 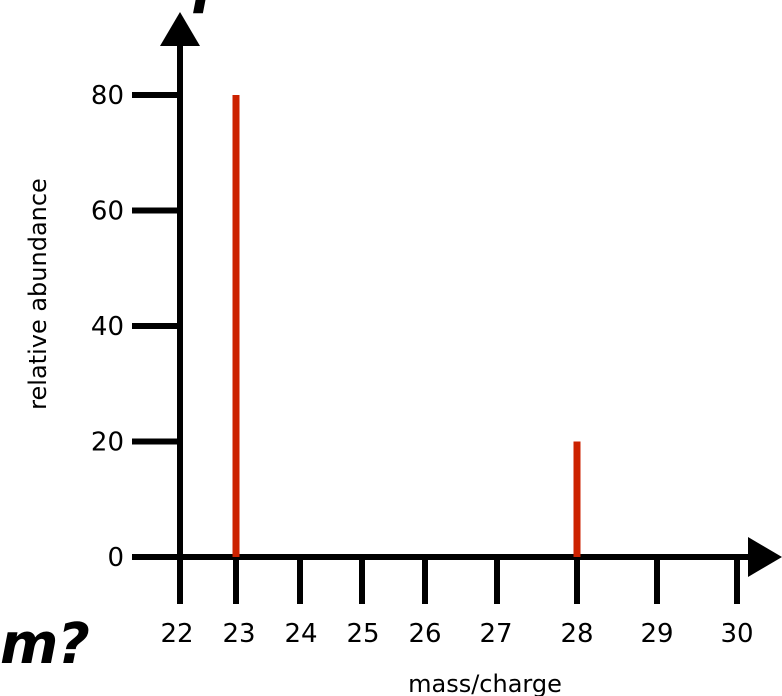 I want to click on y-tick-label-60: 60, so click(x=107, y=212).